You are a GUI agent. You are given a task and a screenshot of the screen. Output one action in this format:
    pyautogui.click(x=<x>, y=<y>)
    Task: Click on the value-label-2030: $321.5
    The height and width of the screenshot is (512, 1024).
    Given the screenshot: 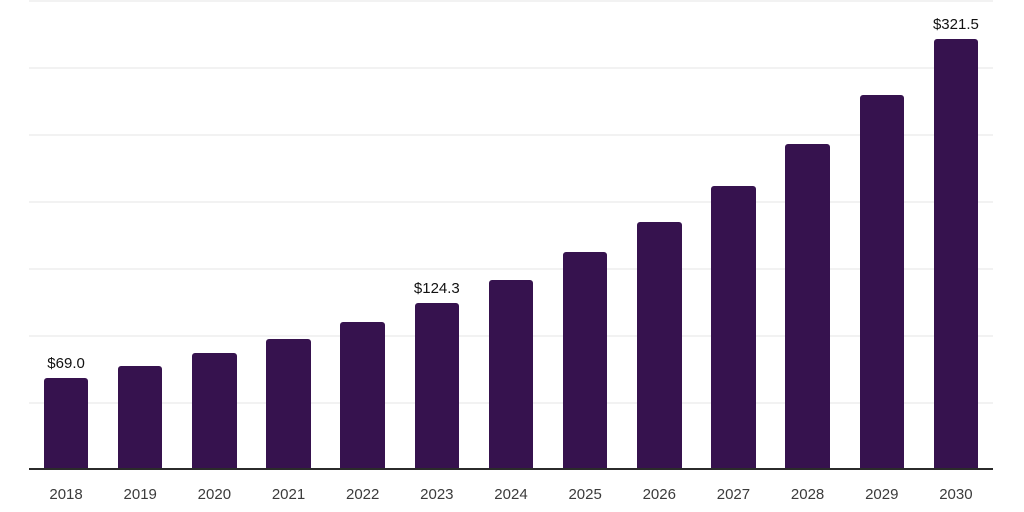 What is the action you would take?
    pyautogui.click(x=955, y=25)
    